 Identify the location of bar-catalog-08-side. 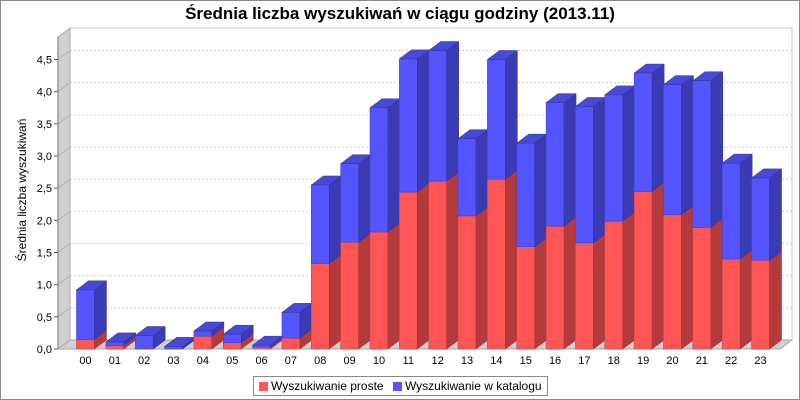
(335, 219).